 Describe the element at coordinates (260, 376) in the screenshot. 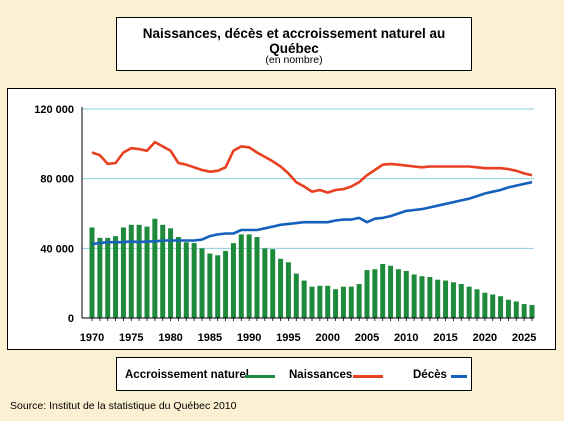

I see `legend-swatch-accroissement` at that location.